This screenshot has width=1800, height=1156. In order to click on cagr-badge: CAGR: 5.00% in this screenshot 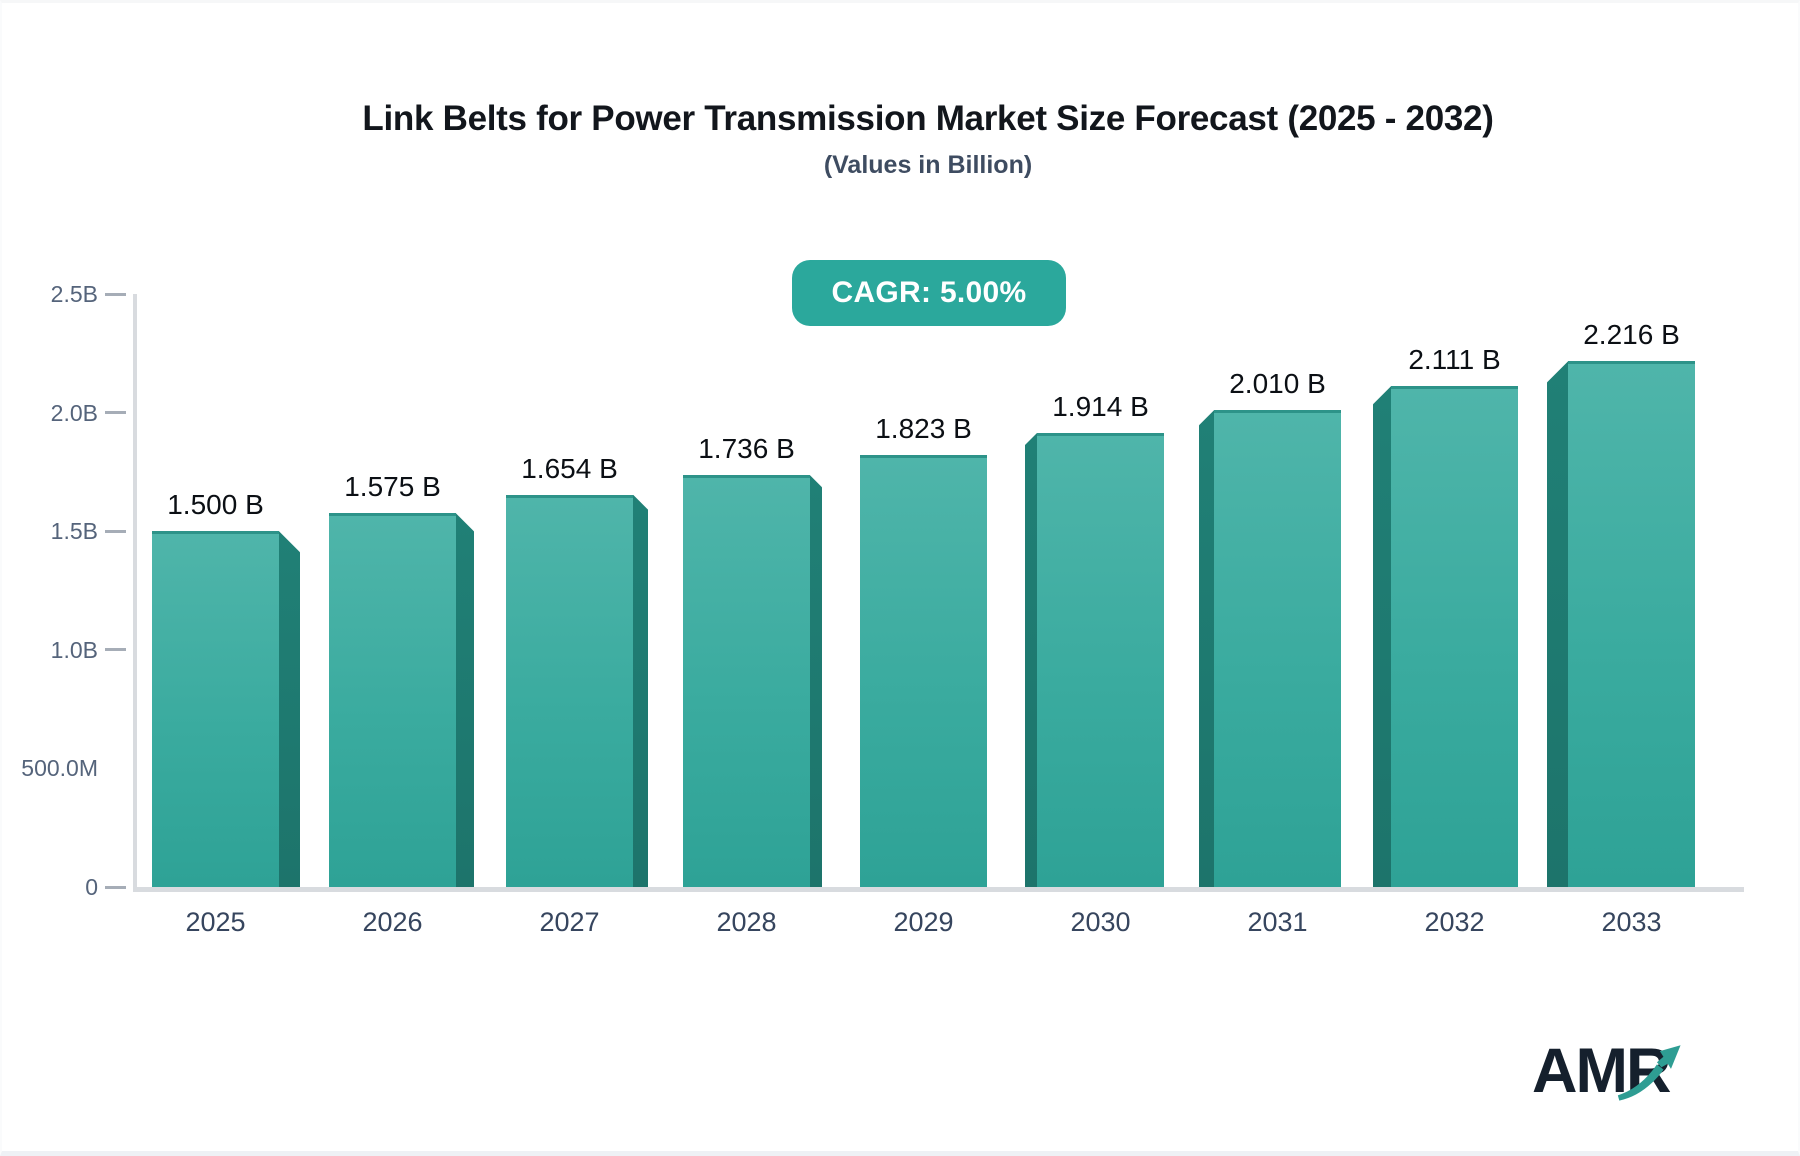, I will do `click(929, 293)`.